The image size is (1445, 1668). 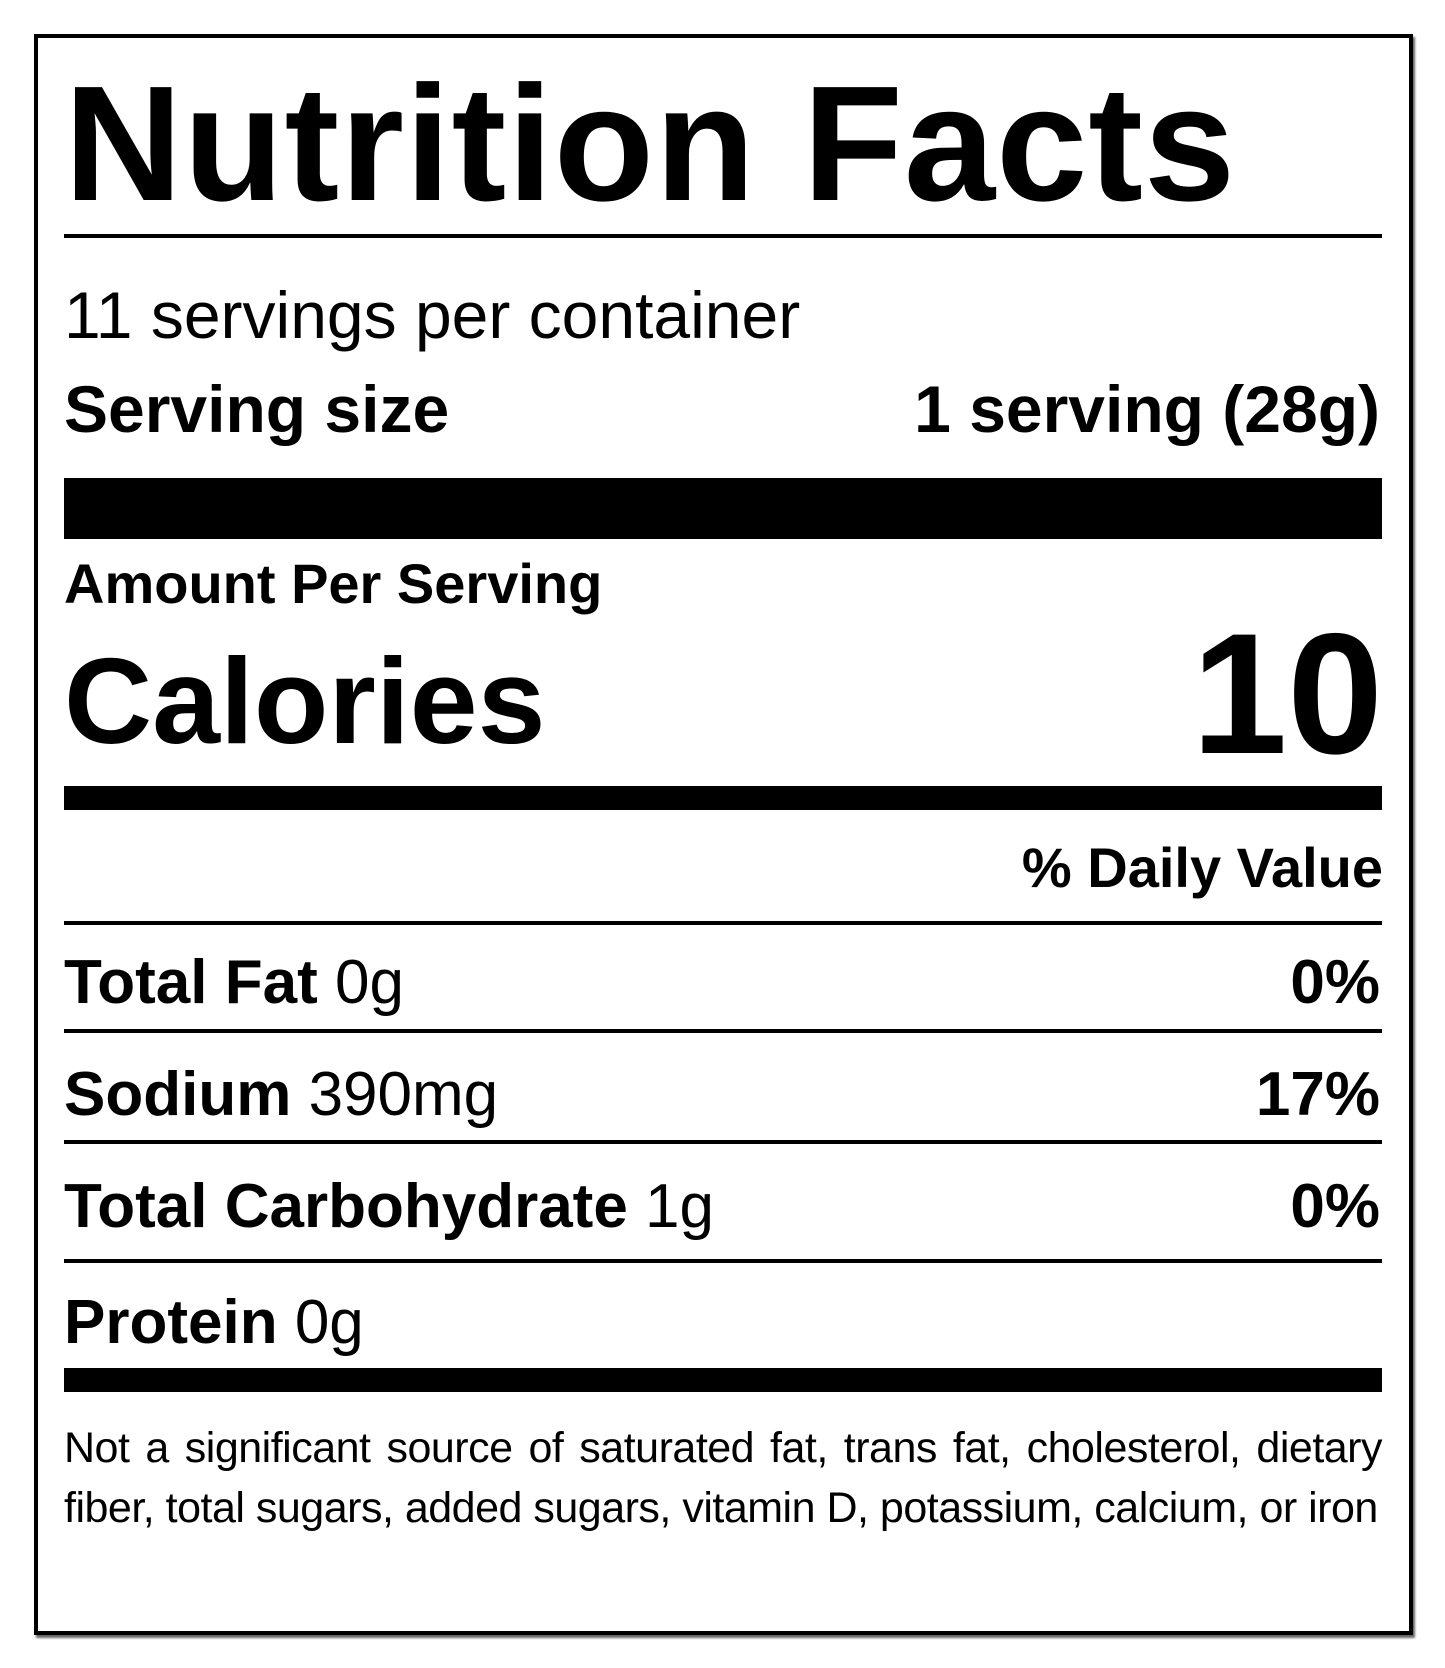 I want to click on nutrient-name: Protein, so click(x=171, y=1322).